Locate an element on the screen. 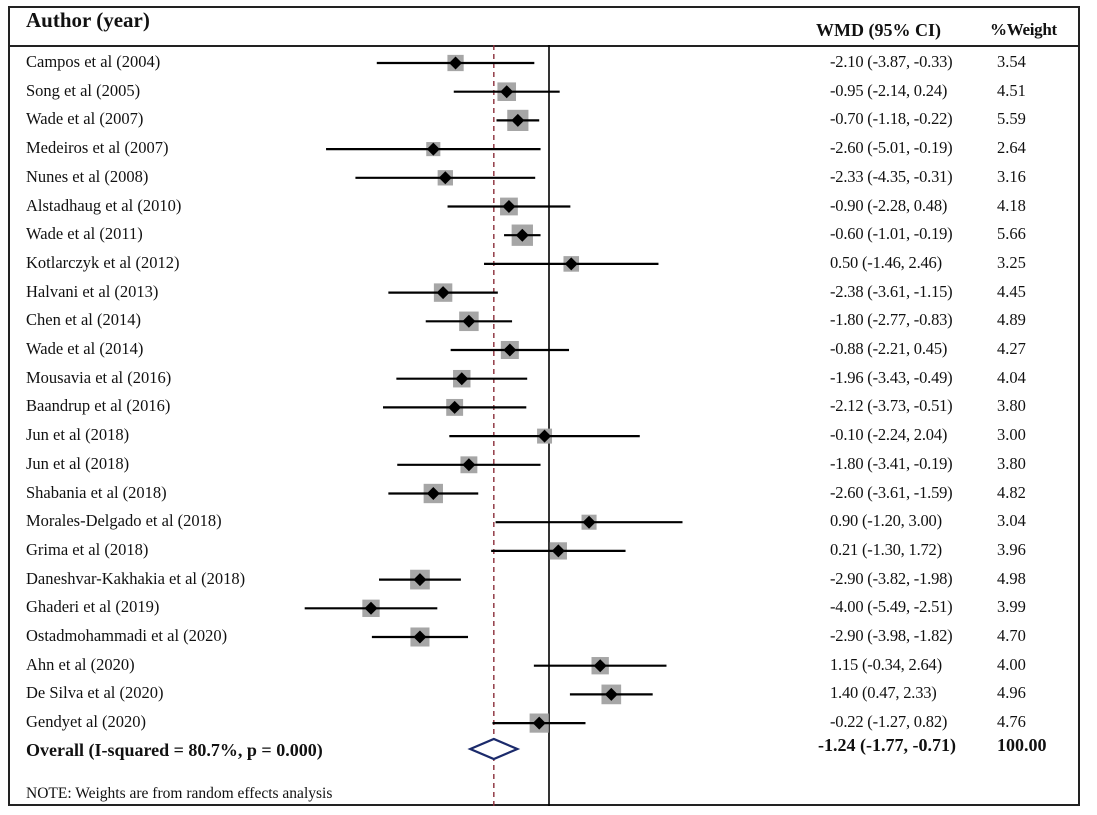 Image resolution: width=1097 pixels, height=815 pixels. study-weight: 3.00 is located at coordinates (1011, 435).